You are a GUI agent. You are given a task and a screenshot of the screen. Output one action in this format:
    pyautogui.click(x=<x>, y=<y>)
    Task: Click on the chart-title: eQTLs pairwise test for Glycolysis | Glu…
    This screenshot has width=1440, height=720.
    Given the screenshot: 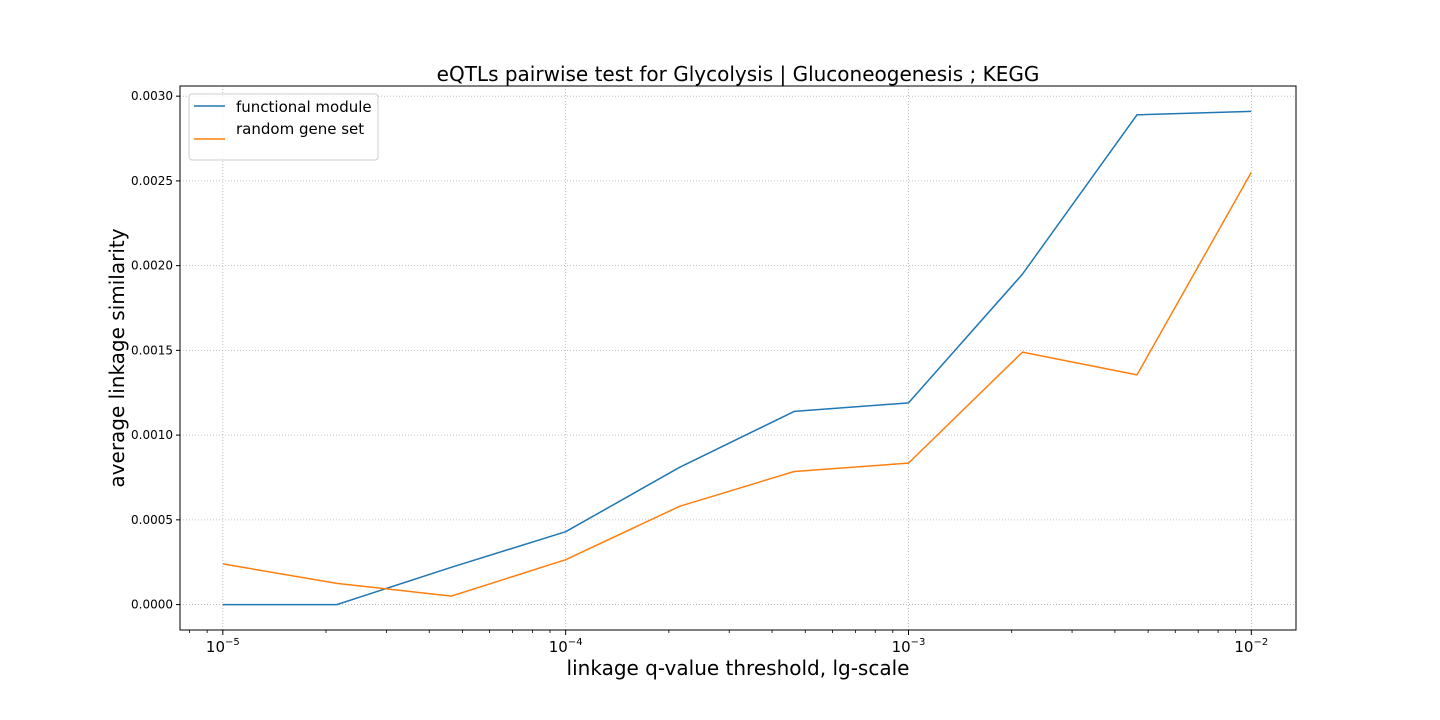 What is the action you would take?
    pyautogui.click(x=738, y=74)
    